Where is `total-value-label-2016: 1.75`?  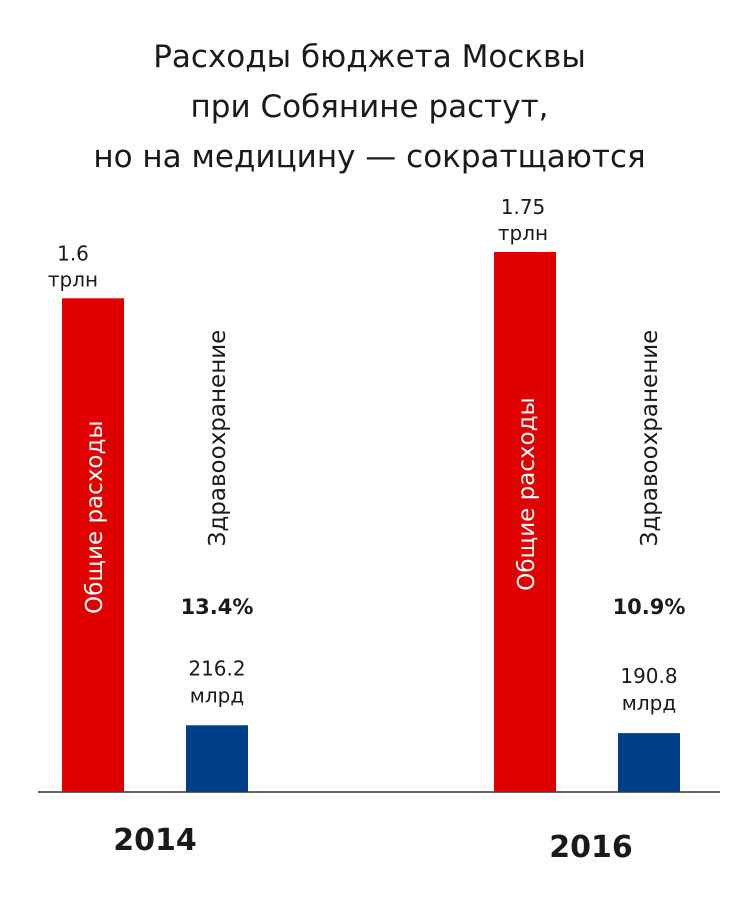 total-value-label-2016: 1.75 is located at coordinates (523, 207).